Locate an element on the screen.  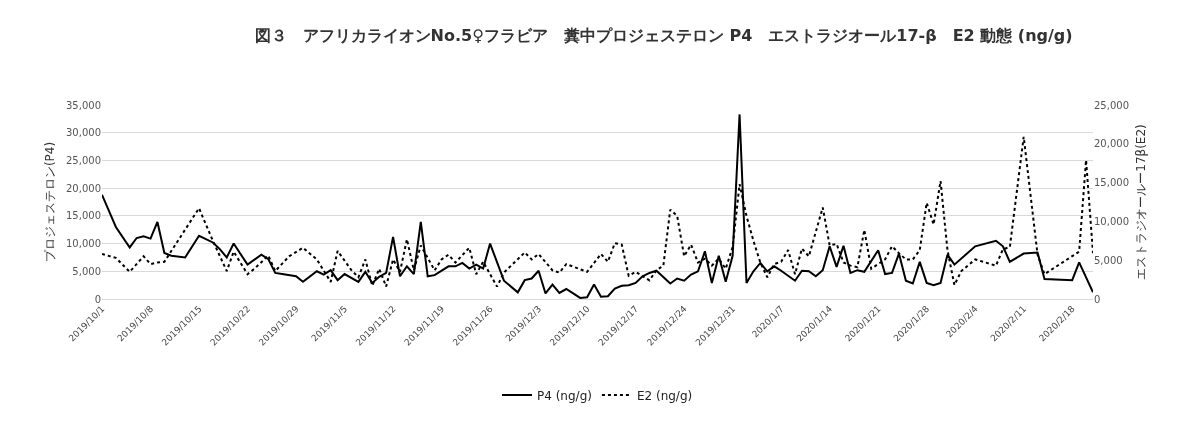
y-tick-label: 25,000 is located at coordinates (83, 160).